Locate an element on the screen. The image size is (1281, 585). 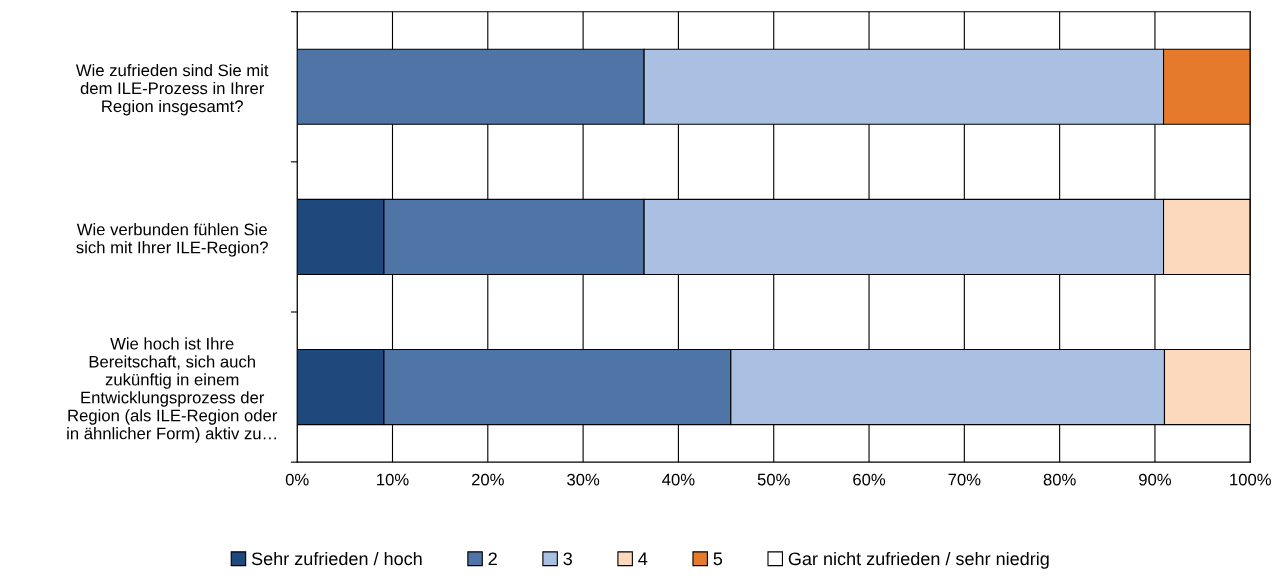
legend-label: Sehr zufrieden / hoch is located at coordinates (336, 558).